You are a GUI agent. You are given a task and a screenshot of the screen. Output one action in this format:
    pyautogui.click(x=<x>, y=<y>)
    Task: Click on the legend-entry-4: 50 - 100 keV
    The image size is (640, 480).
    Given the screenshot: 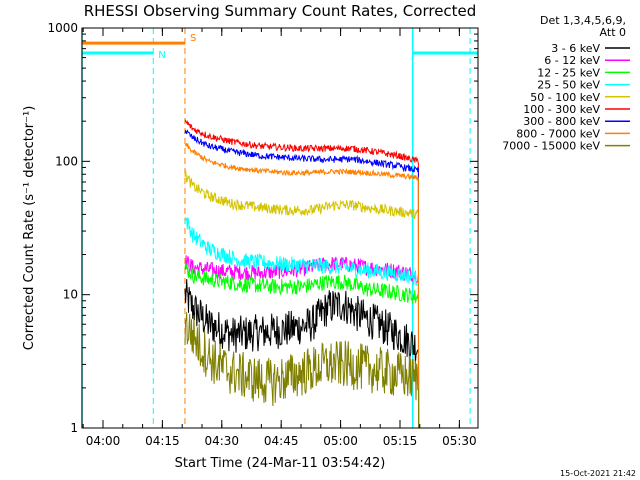 What is the action you would take?
    pyautogui.click(x=565, y=97)
    